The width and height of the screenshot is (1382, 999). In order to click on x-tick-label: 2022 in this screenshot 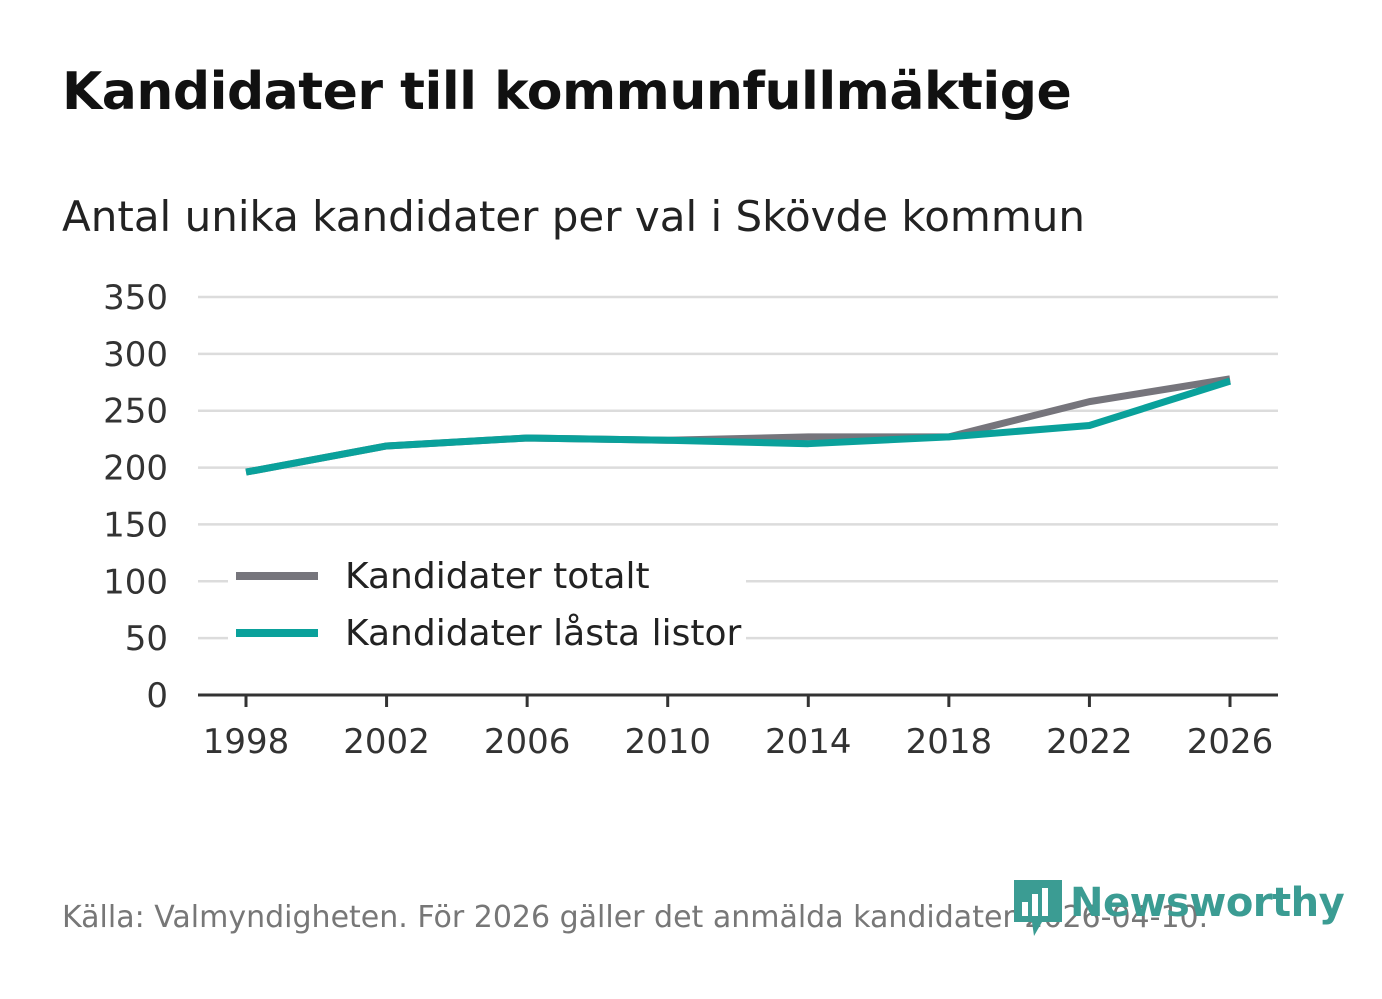, I will do `click(1089, 742)`.